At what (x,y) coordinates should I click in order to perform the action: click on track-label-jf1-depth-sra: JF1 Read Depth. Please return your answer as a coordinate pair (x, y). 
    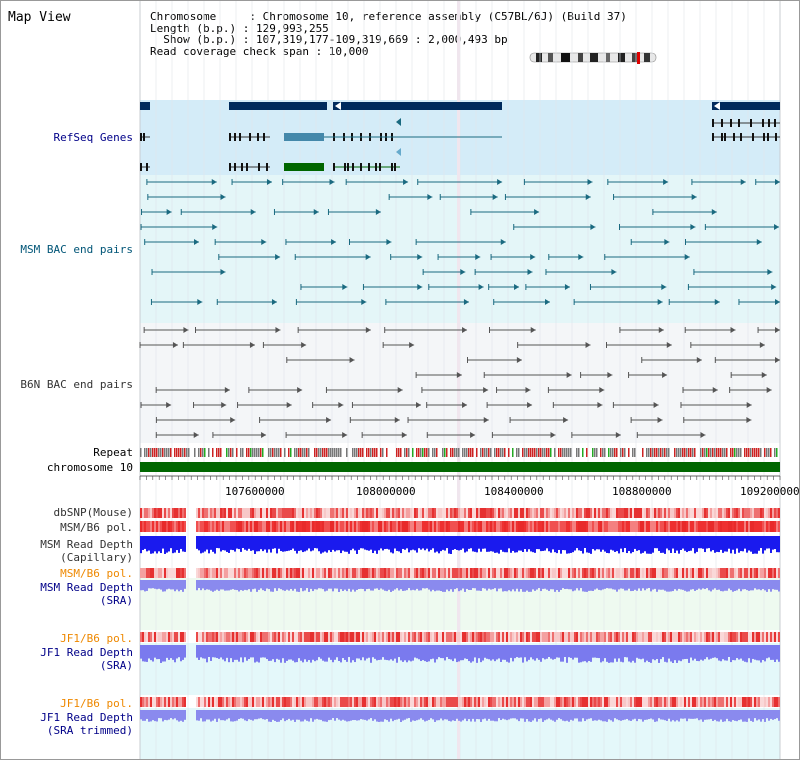
    Looking at the image, I should click on (86, 652).